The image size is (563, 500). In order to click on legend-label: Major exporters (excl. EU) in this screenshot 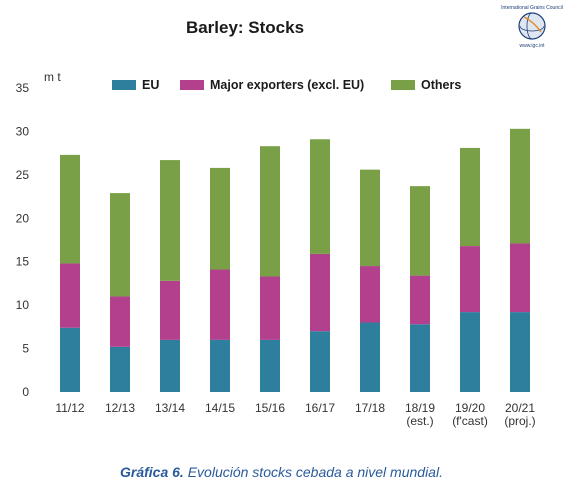, I will do `click(287, 85)`.